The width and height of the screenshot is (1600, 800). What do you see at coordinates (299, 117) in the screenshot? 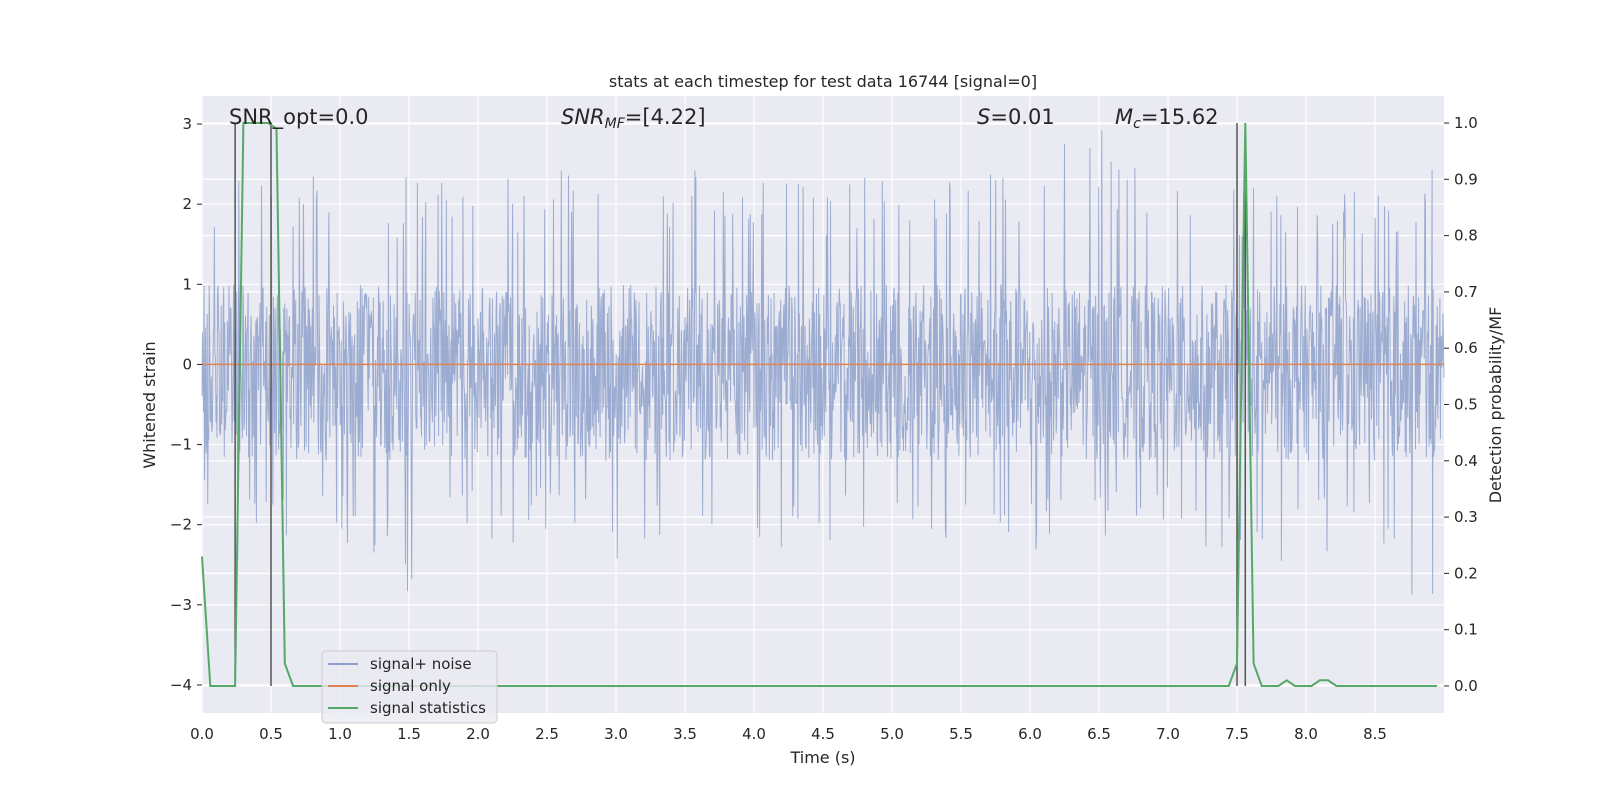
I see `annotation-snr-opt: SNR_opt=0.0` at bounding box center [299, 117].